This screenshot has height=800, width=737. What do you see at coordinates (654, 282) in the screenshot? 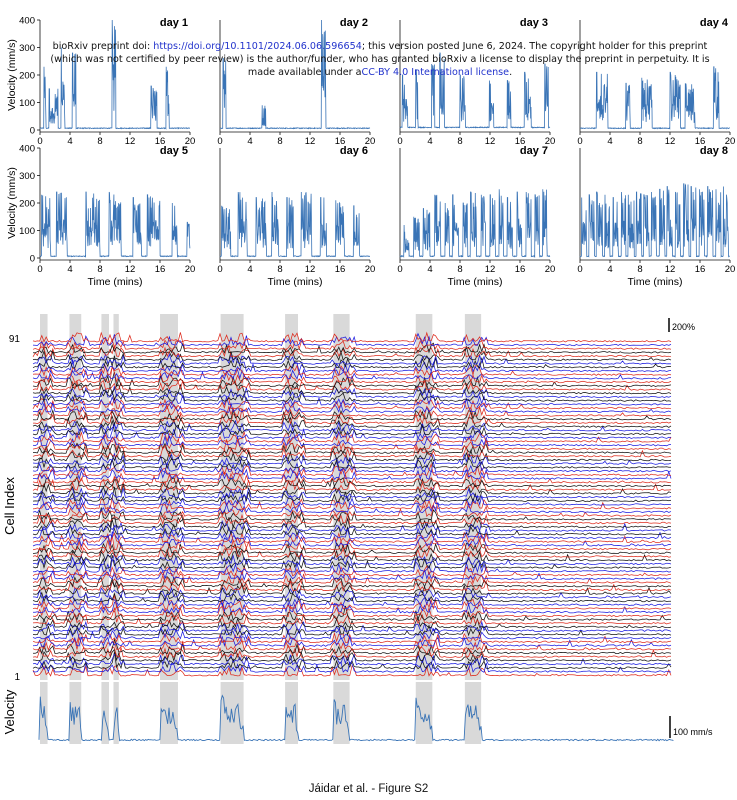
I see `x-axis-label: Time (mins)` at bounding box center [654, 282].